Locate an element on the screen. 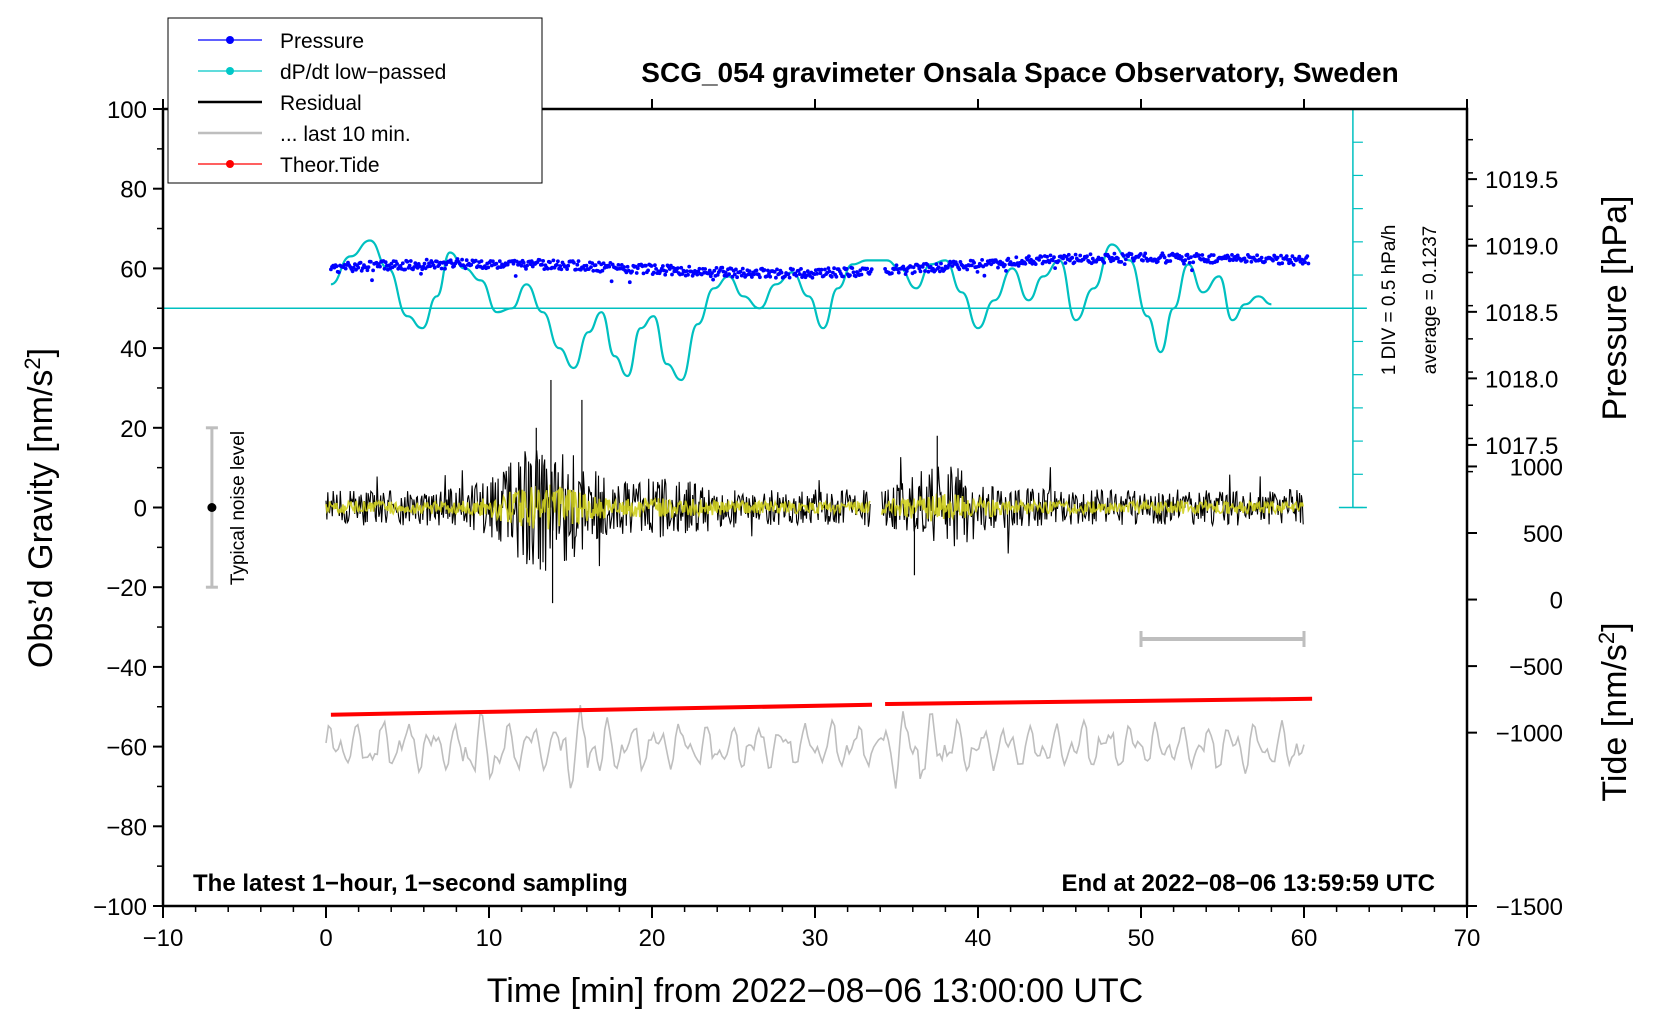 This screenshot has height=1020, width=1660. legend-label: dP/dt low−passed is located at coordinates (363, 72).